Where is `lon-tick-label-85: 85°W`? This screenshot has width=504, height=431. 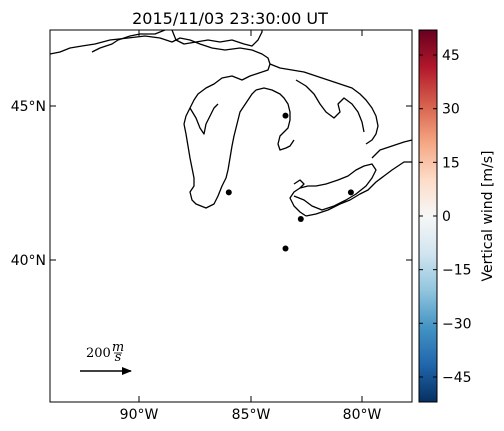 lon-tick-label-85: 85°W is located at coordinates (251, 415).